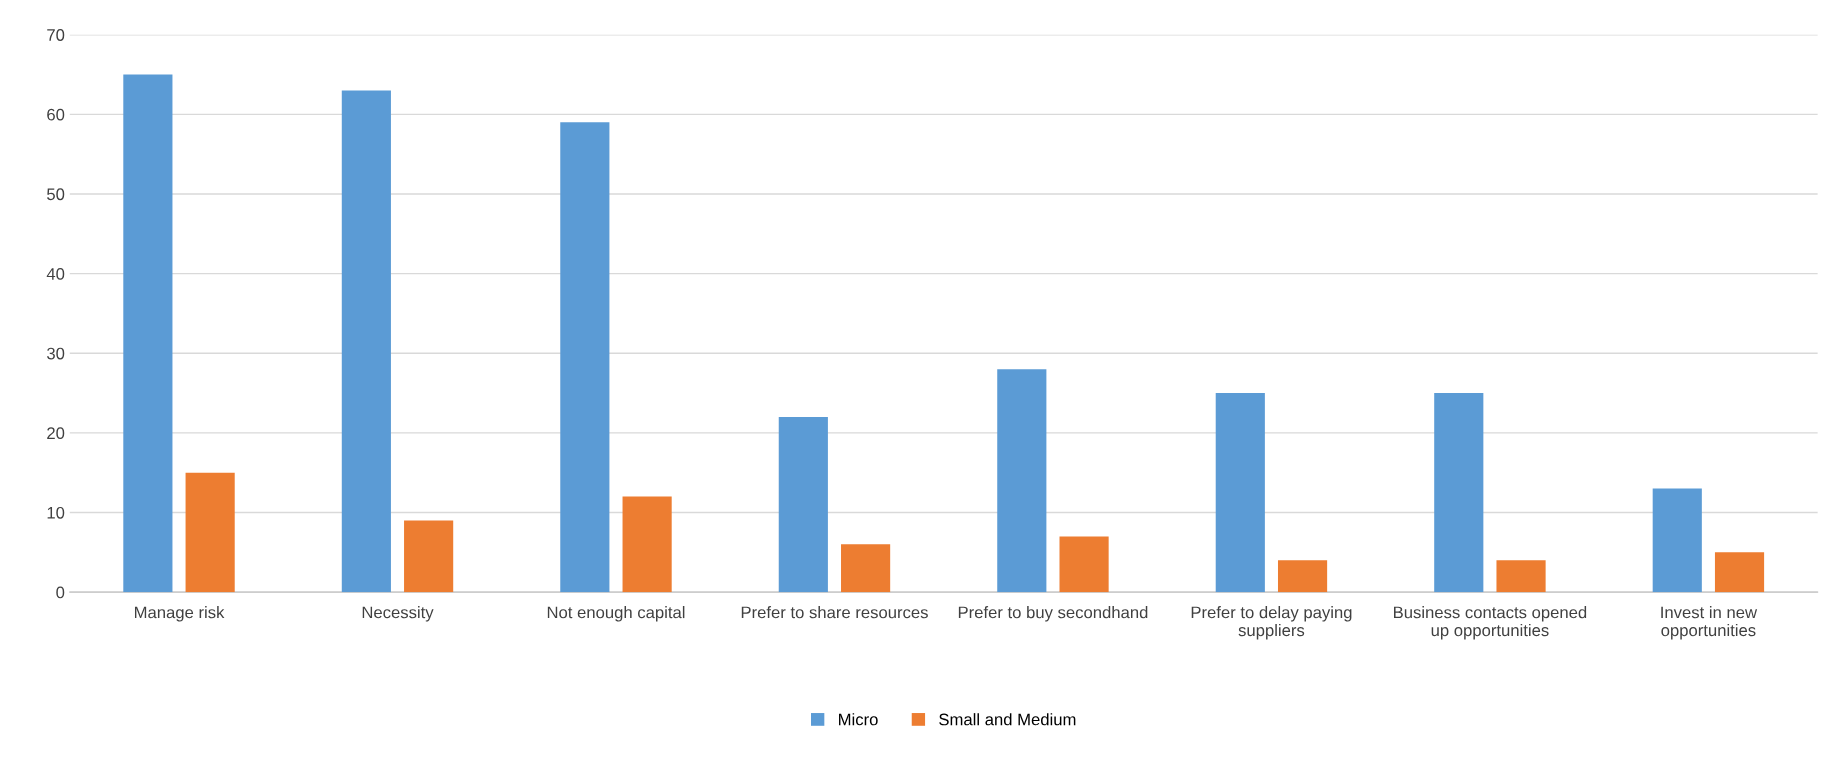 This screenshot has height=771, width=1836. I want to click on y-tick-label: 50, so click(56, 194).